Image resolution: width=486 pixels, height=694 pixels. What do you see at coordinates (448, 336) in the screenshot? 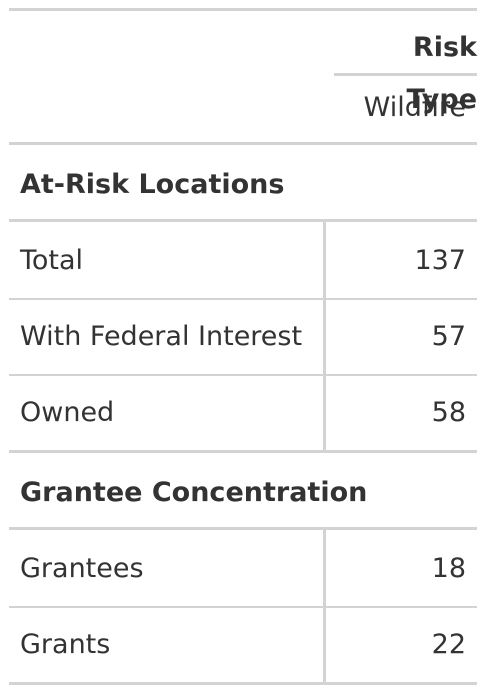
I see `row-value: 57` at bounding box center [448, 336].